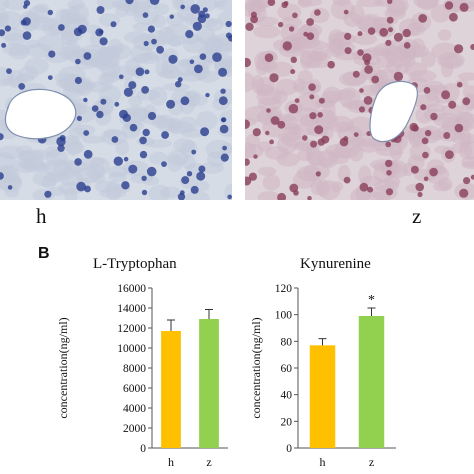 Image resolution: width=474 pixels, height=474 pixels. Describe the element at coordinates (131, 329) in the screenshot. I see `y-tick-label: 12000` at that location.